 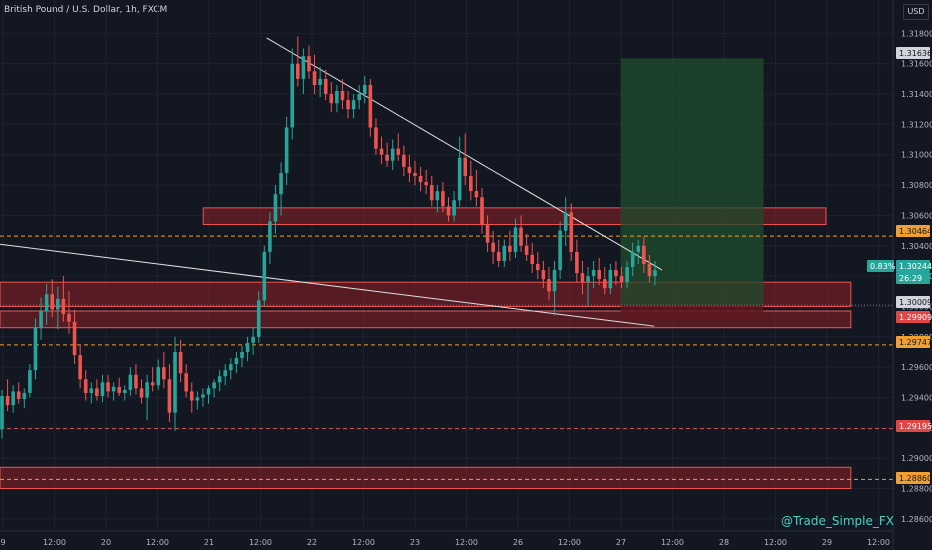 What do you see at coordinates (916, 94) in the screenshot?
I see `y-tick-label: 1.31400` at bounding box center [916, 94].